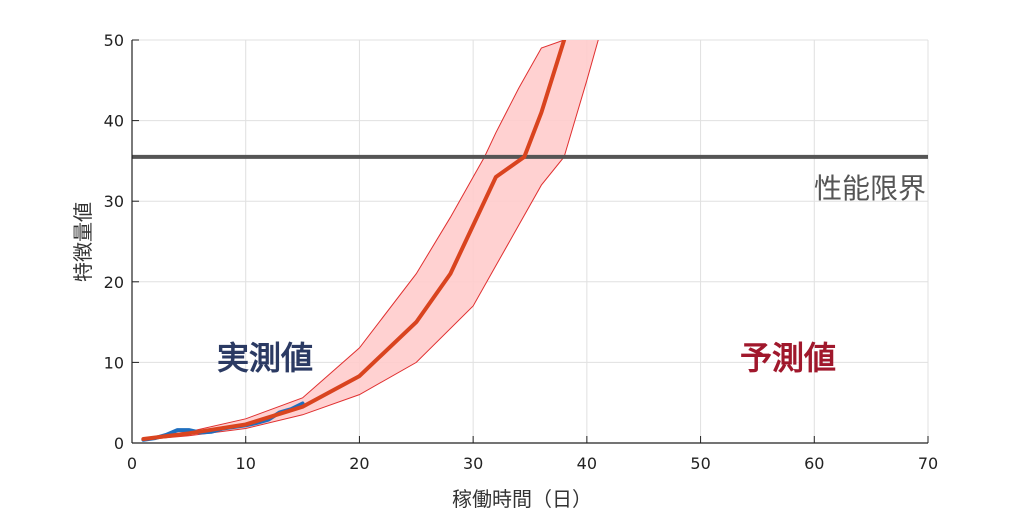  What do you see at coordinates (132, 463) in the screenshot?
I see `x-tick-label: 0` at bounding box center [132, 463].